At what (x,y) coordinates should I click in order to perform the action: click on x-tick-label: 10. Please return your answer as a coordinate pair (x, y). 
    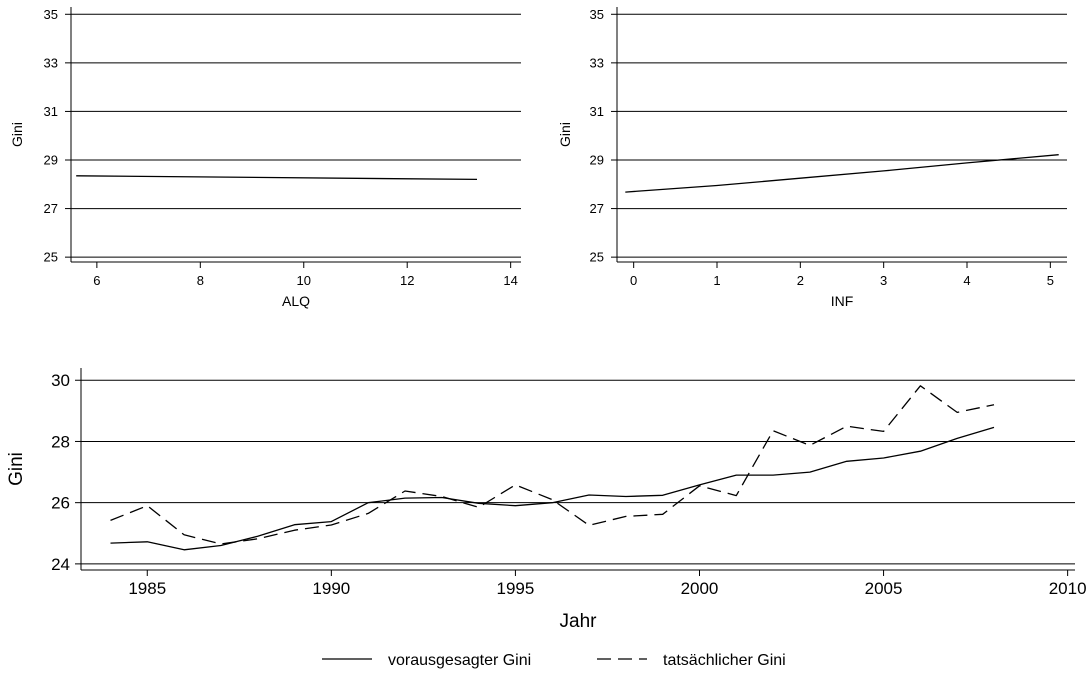
    Looking at the image, I should click on (304, 280).